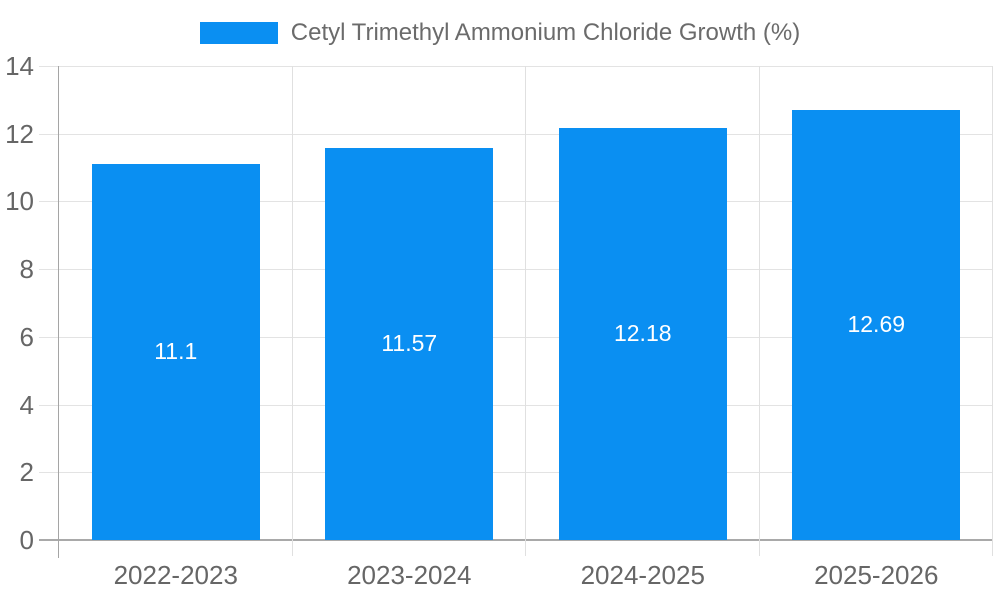 Image resolution: width=1000 pixels, height=600 pixels. Describe the element at coordinates (175, 575) in the screenshot. I see `x-axis-tick-label: 2022-2023` at that location.